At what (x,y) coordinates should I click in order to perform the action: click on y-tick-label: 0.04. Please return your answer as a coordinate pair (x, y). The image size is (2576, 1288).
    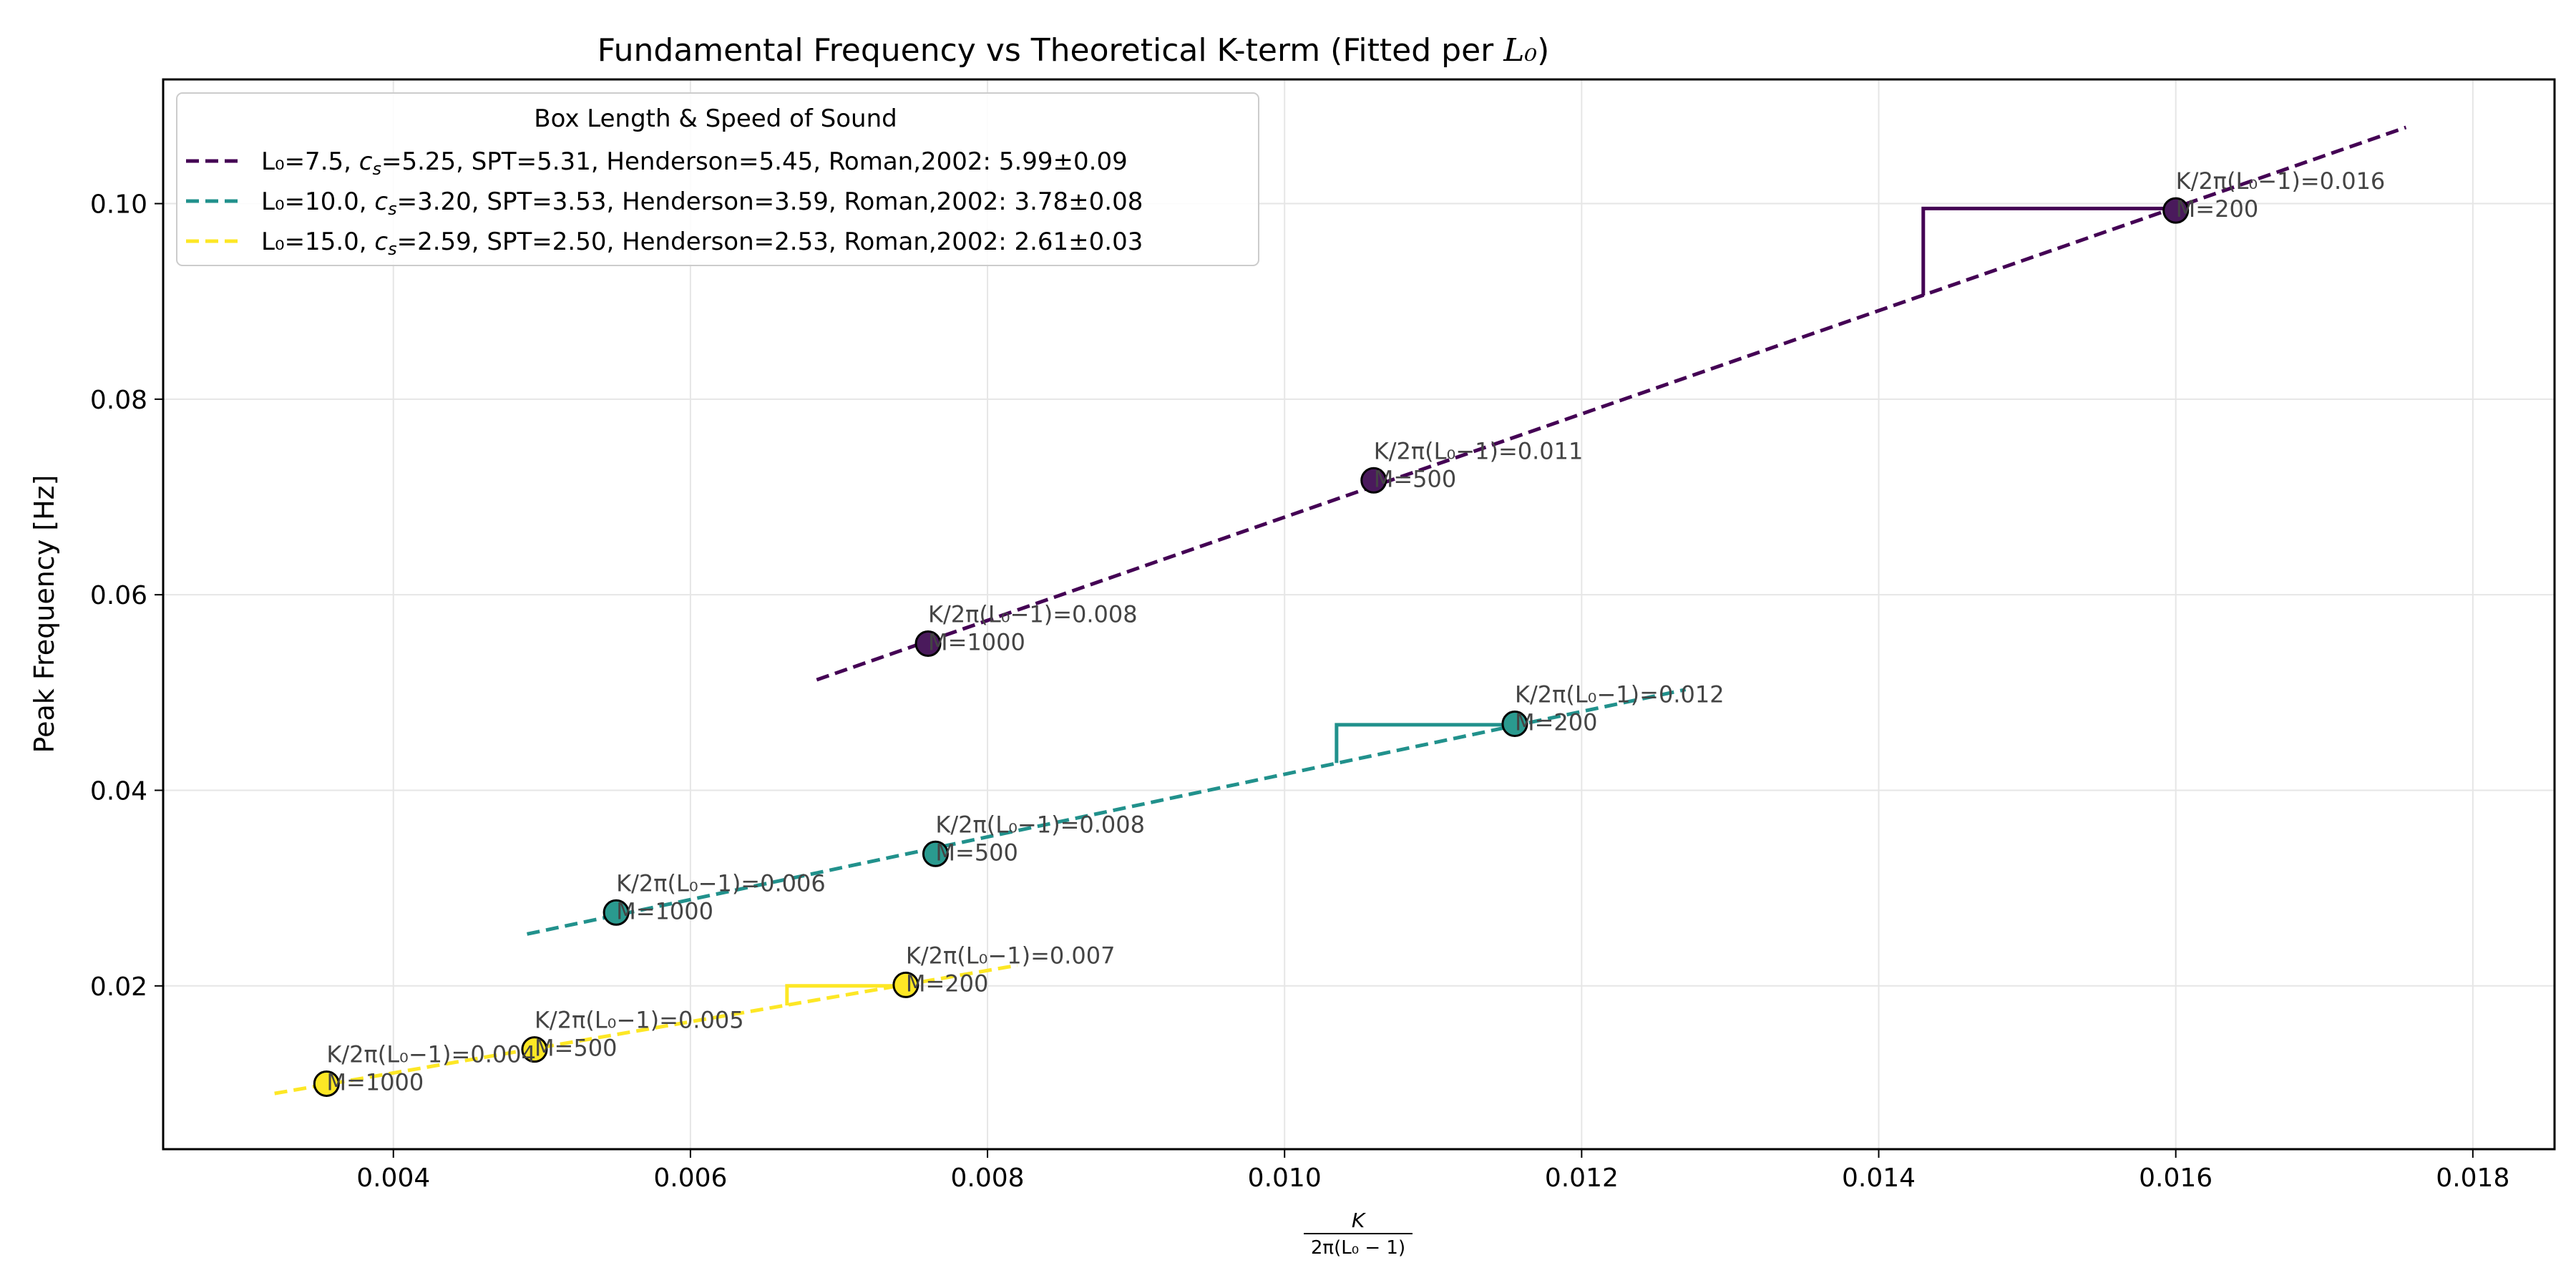
    Looking at the image, I should click on (118, 791).